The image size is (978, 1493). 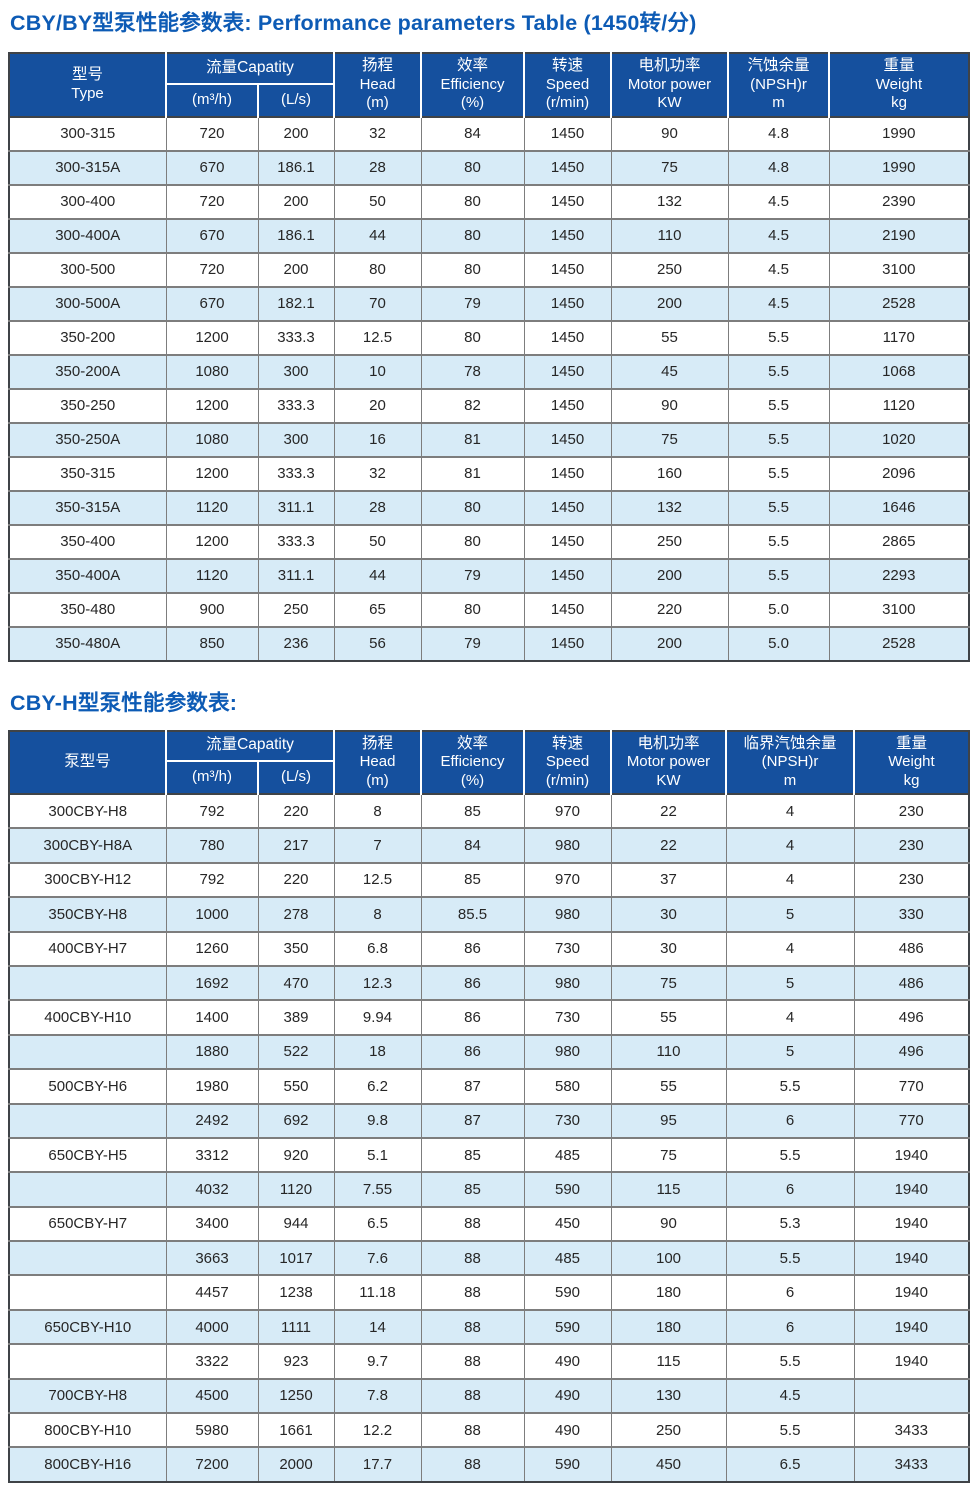 I want to click on table-cell: 236, so click(x=296, y=643).